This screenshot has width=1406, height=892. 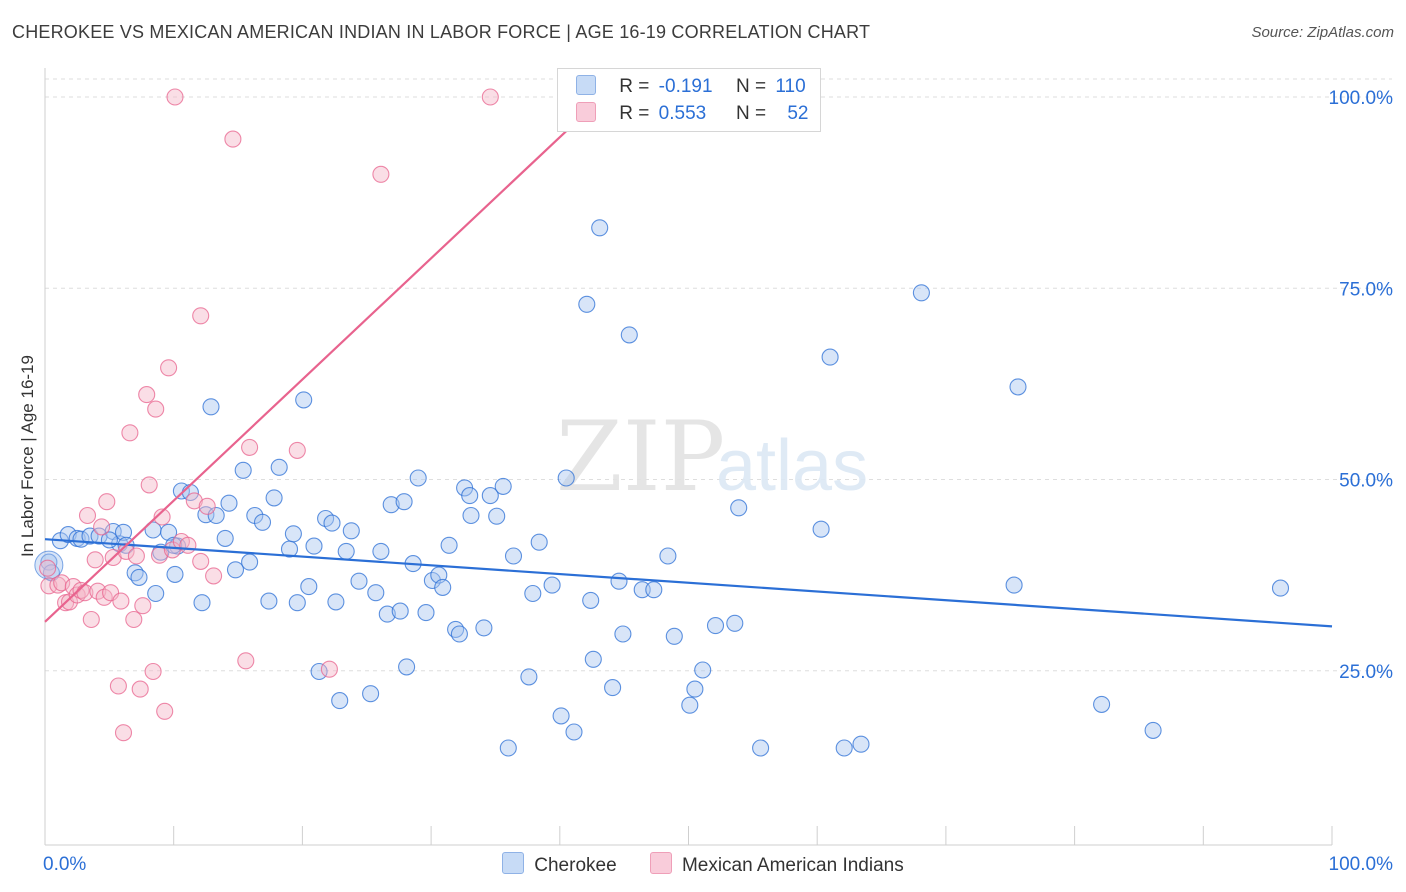 I want to click on series-legend: Cherokee Mexican American Indians, so click(x=703, y=864).